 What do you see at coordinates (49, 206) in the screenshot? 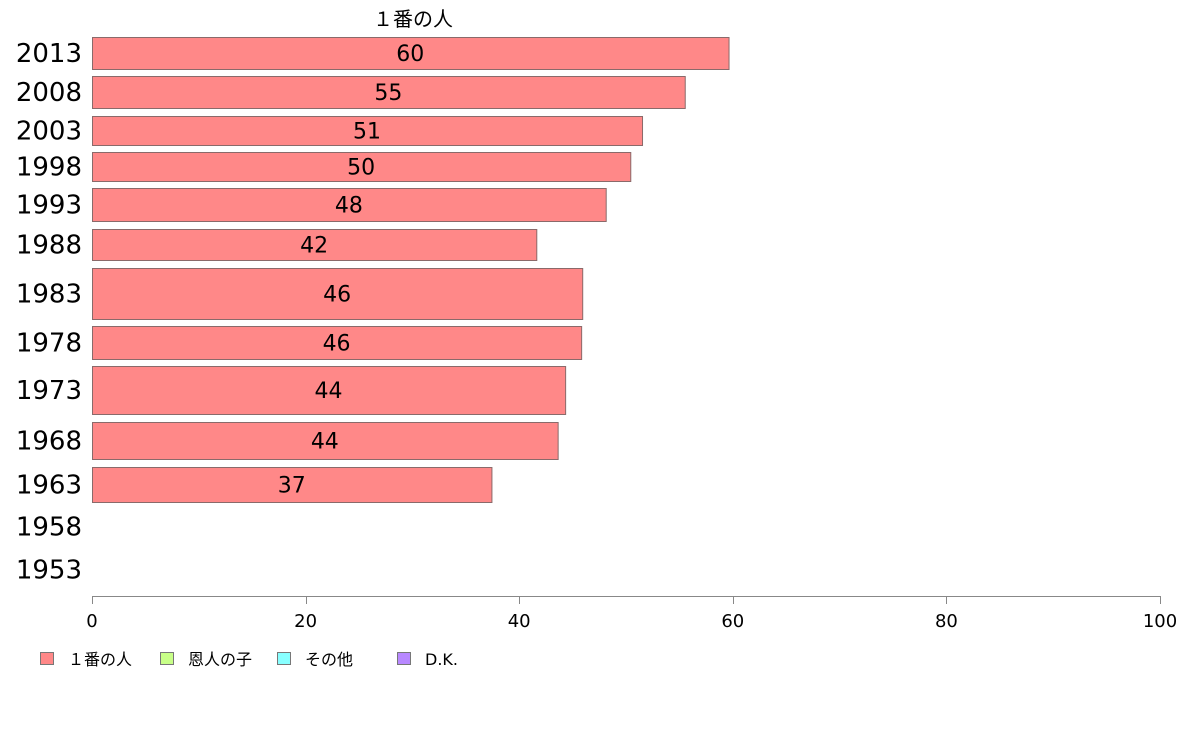
I see `category-label: 1993` at bounding box center [49, 206].